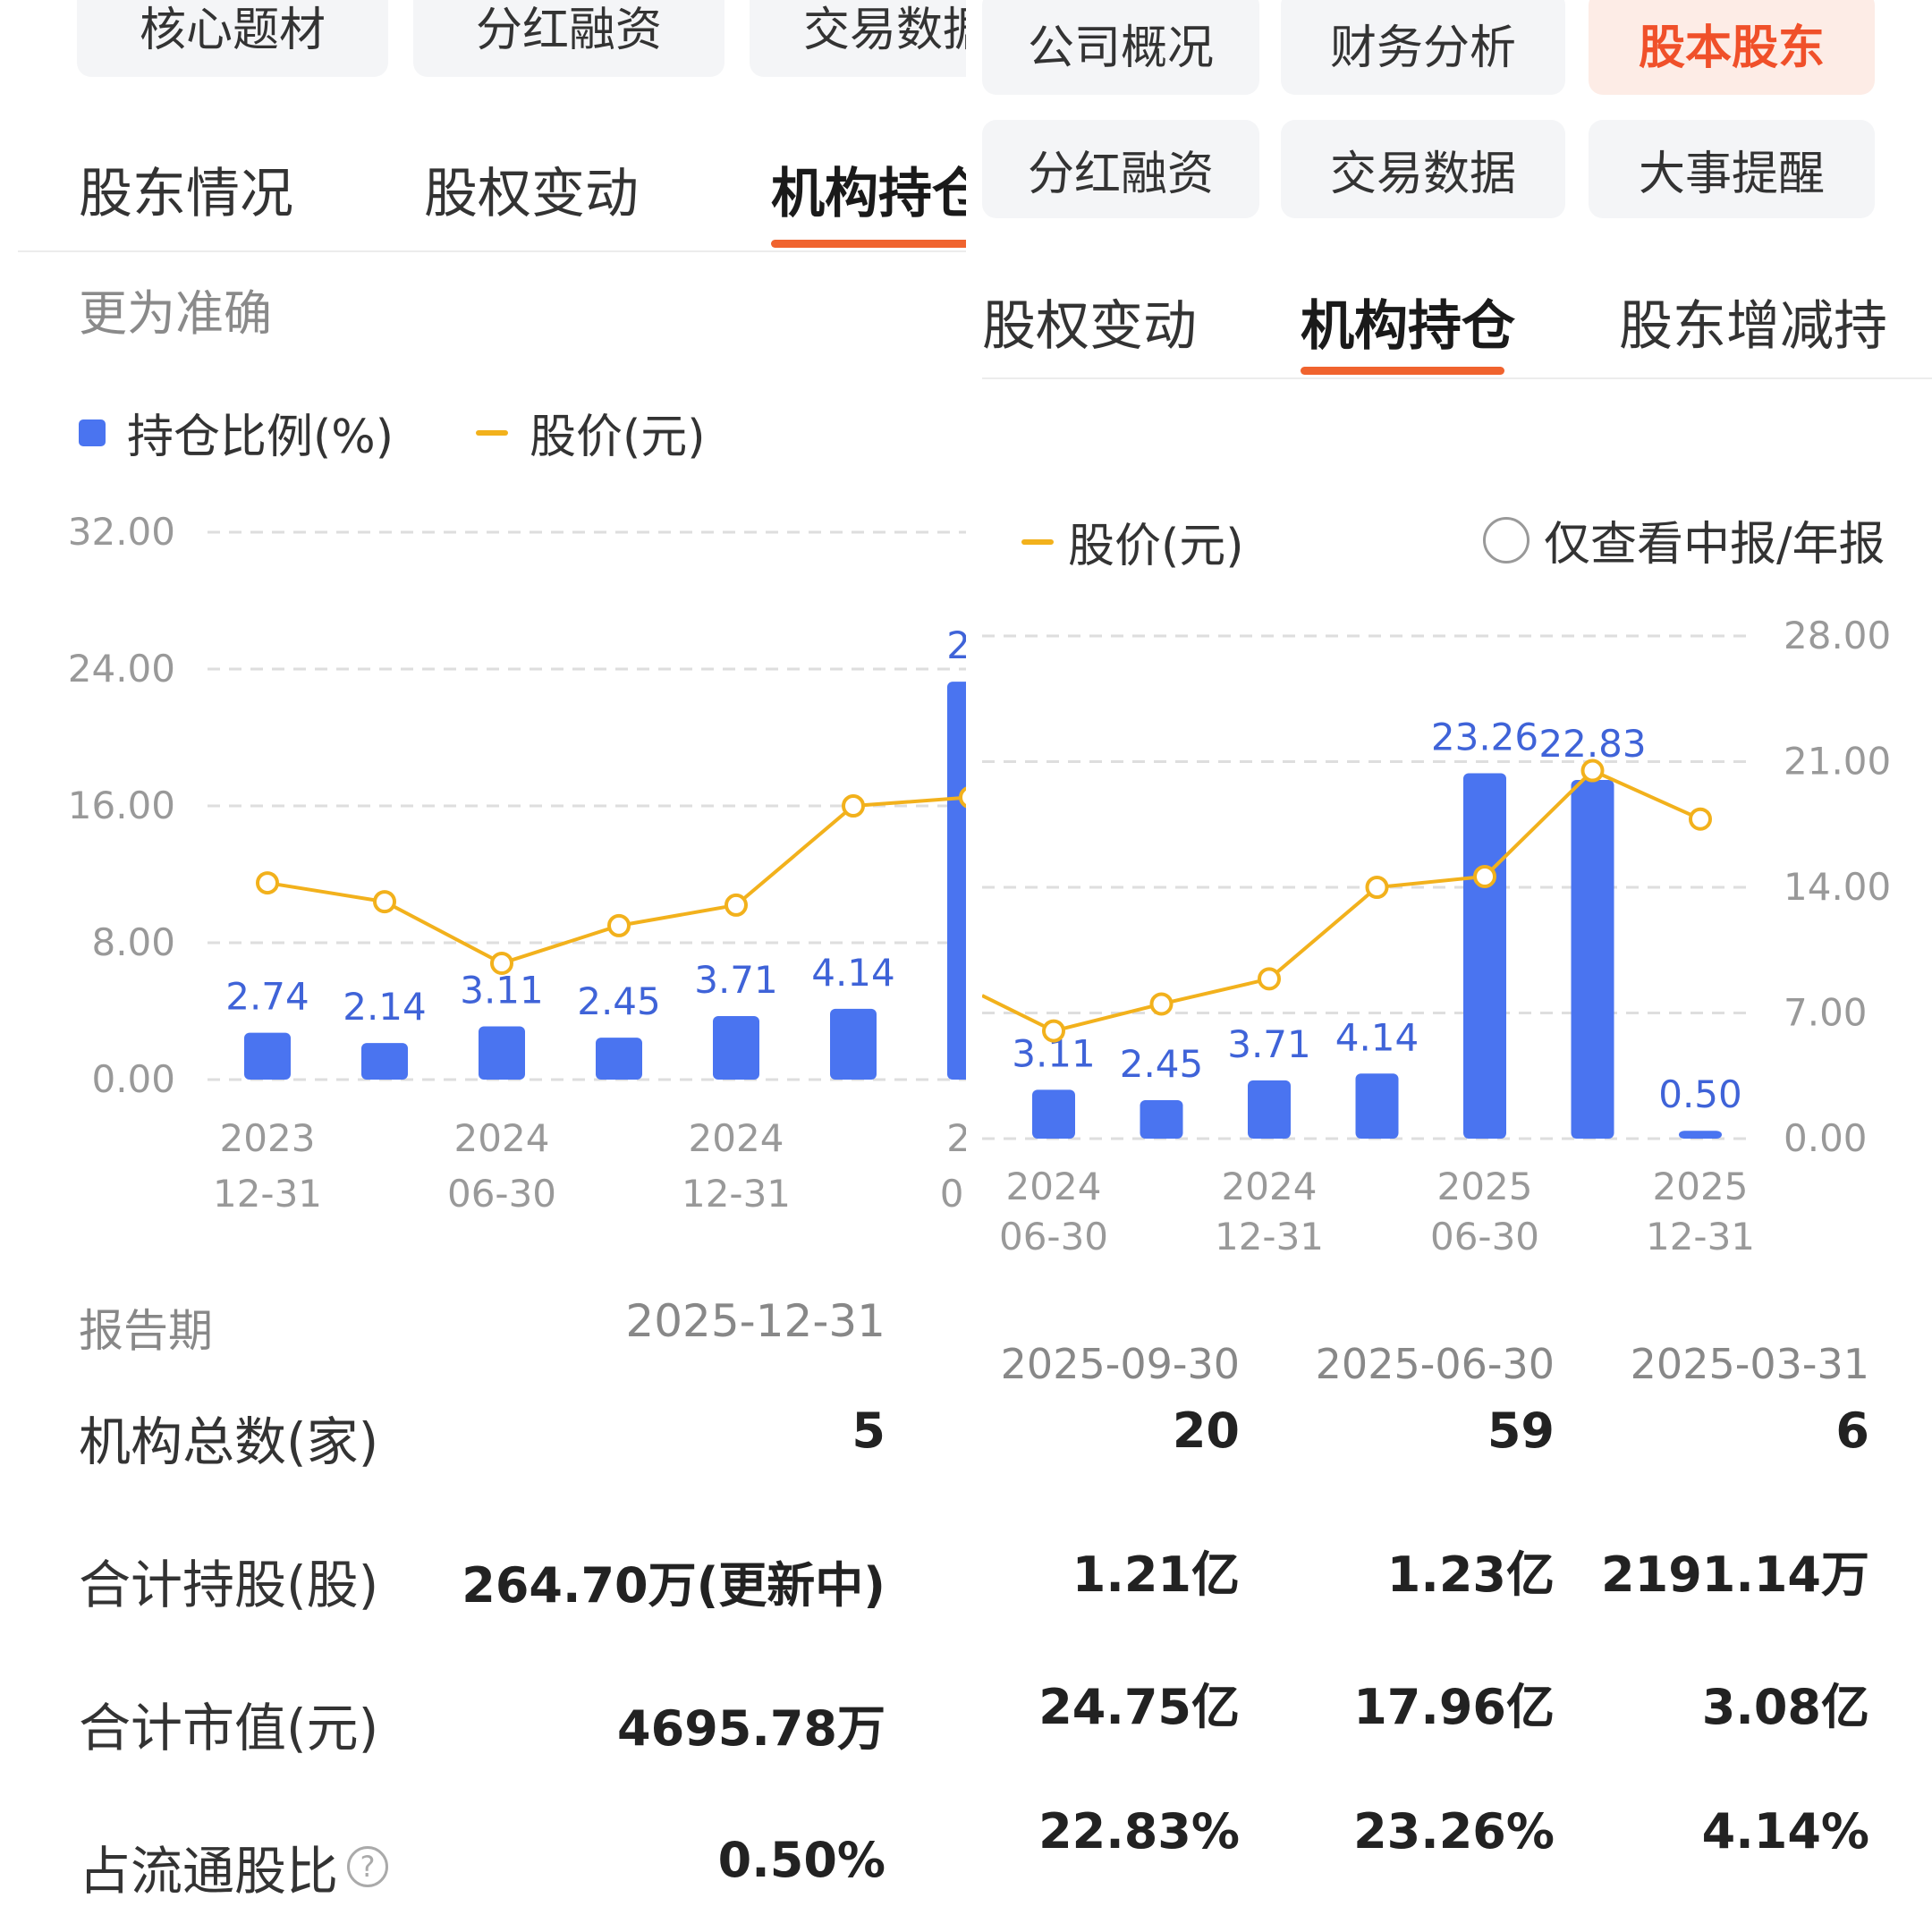 The height and width of the screenshot is (1932, 1932). I want to click on table-cell: 6, so click(1852, 1430).